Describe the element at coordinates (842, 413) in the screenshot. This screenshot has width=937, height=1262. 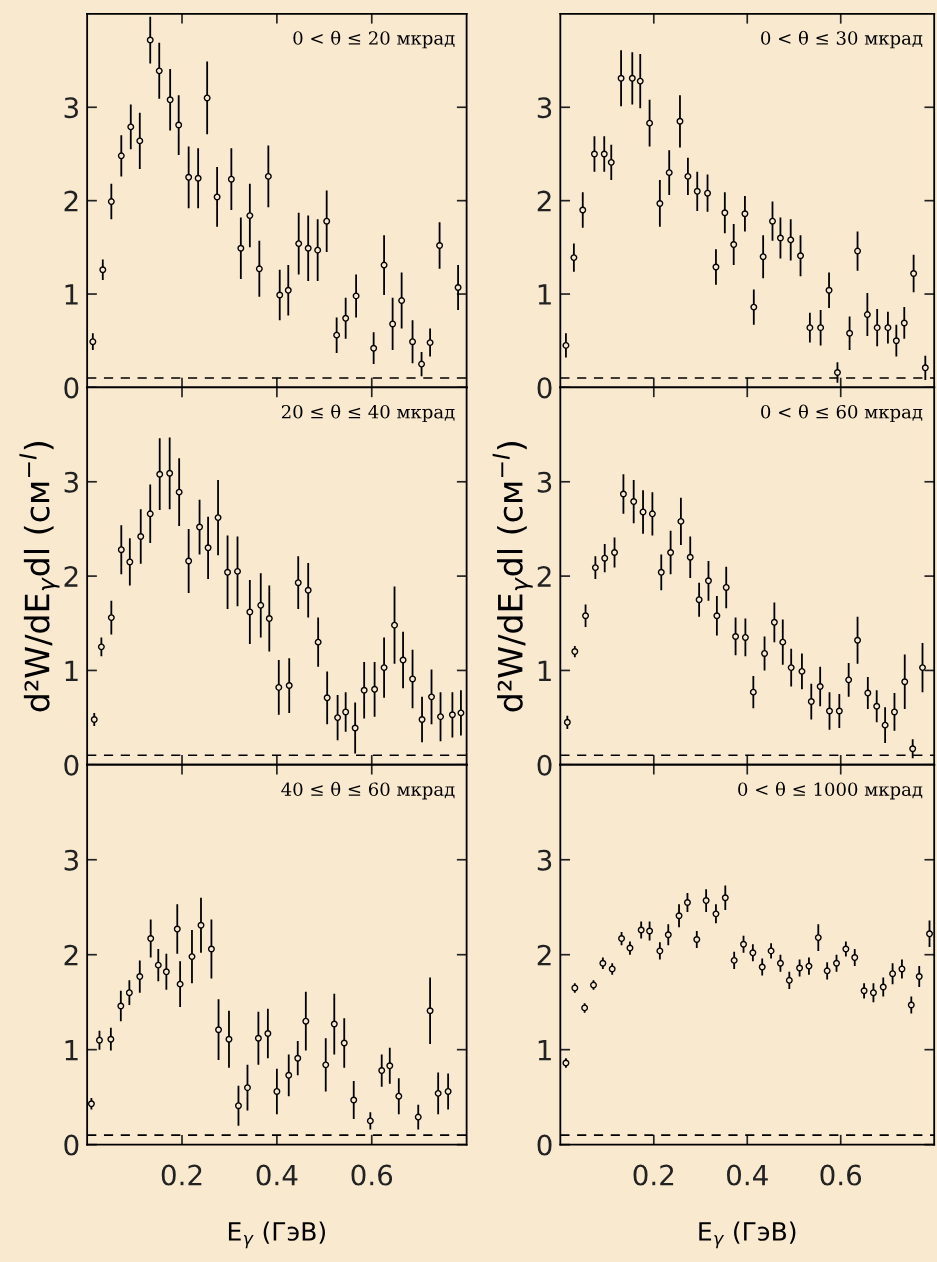
I see `text: 0 < θ ≤ 60 мкрад` at that location.